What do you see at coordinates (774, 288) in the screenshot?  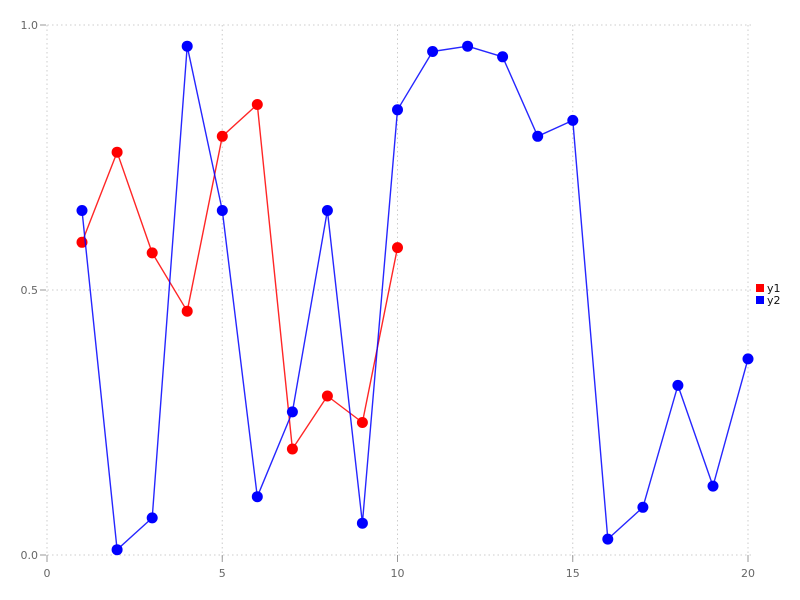 I see `legend-label-y1: y1` at bounding box center [774, 288].